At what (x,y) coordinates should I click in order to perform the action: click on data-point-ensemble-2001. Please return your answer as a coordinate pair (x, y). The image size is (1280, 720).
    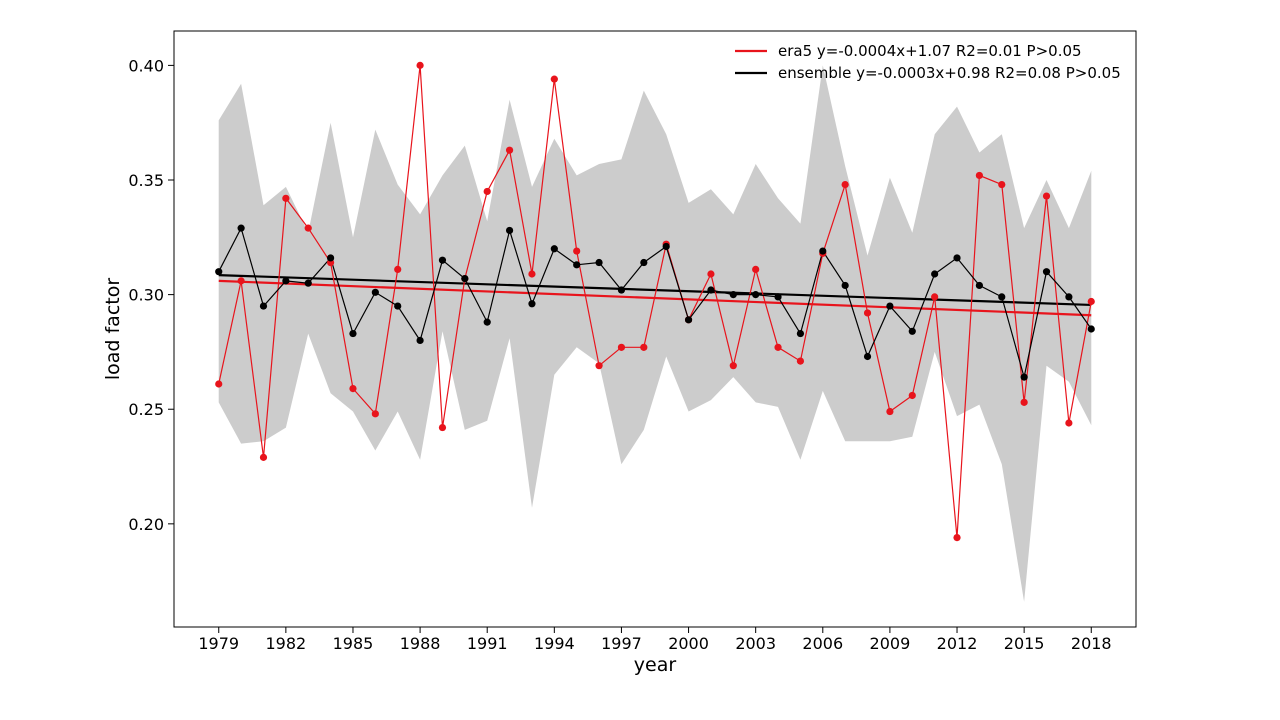
    Looking at the image, I should click on (711, 290).